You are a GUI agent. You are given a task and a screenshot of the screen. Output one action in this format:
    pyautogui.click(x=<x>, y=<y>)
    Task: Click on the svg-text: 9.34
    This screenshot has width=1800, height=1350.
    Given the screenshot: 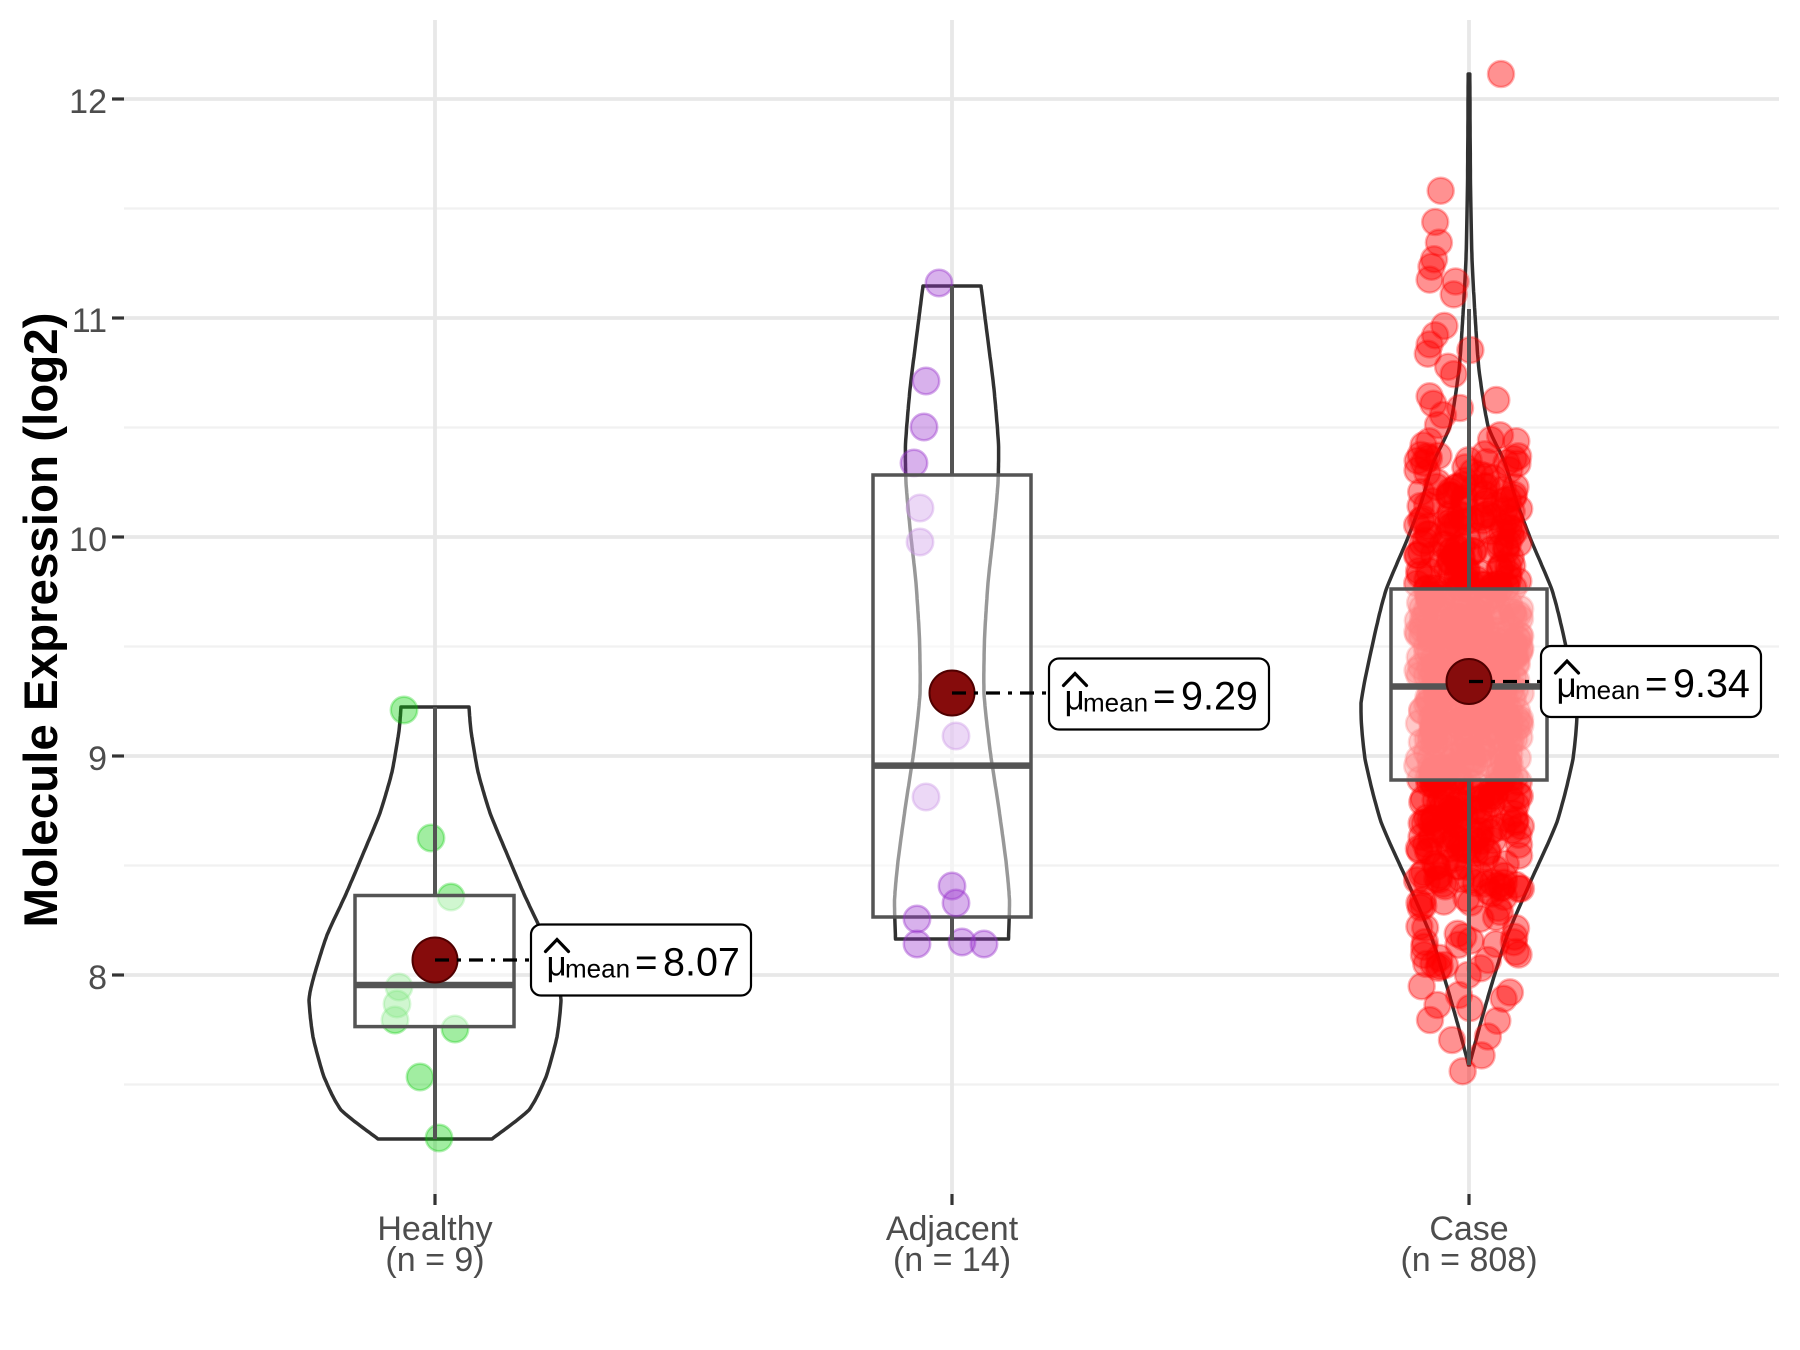 What is the action you would take?
    pyautogui.click(x=1711, y=684)
    